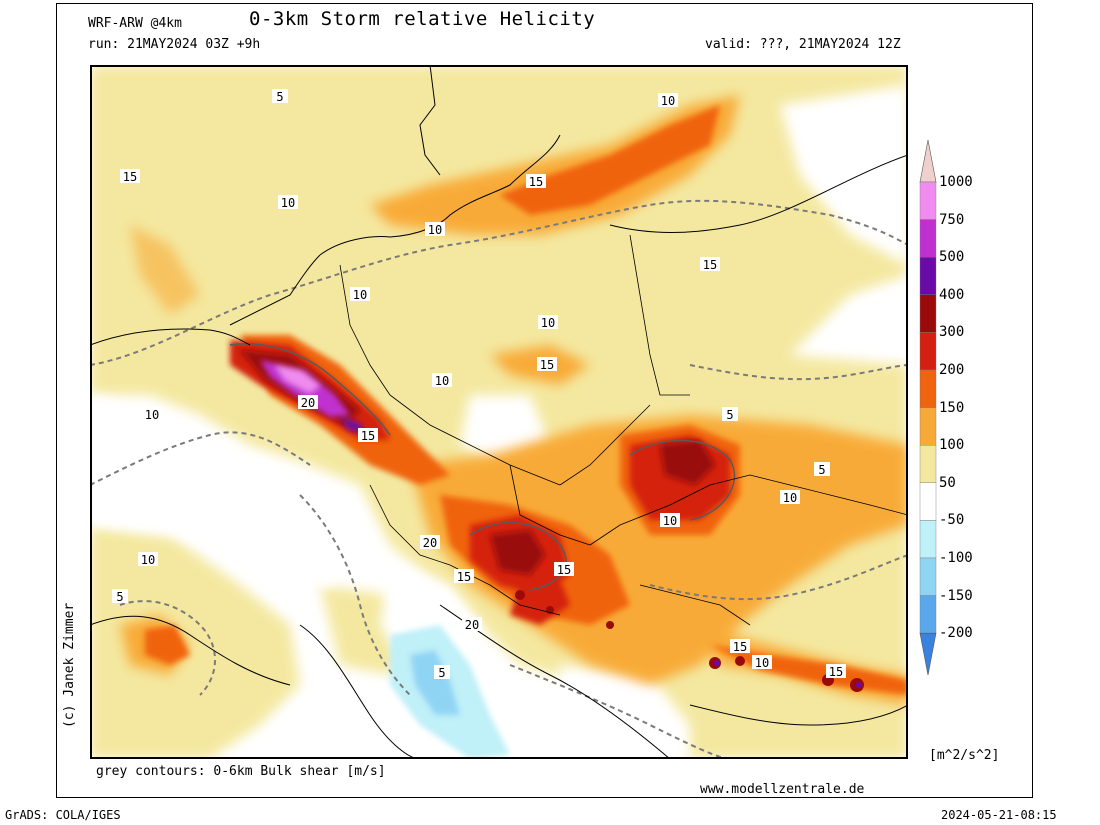 The image size is (1100, 825). What do you see at coordinates (952, 445) in the screenshot?
I see `colorbar-tick-label: 100` at bounding box center [952, 445].